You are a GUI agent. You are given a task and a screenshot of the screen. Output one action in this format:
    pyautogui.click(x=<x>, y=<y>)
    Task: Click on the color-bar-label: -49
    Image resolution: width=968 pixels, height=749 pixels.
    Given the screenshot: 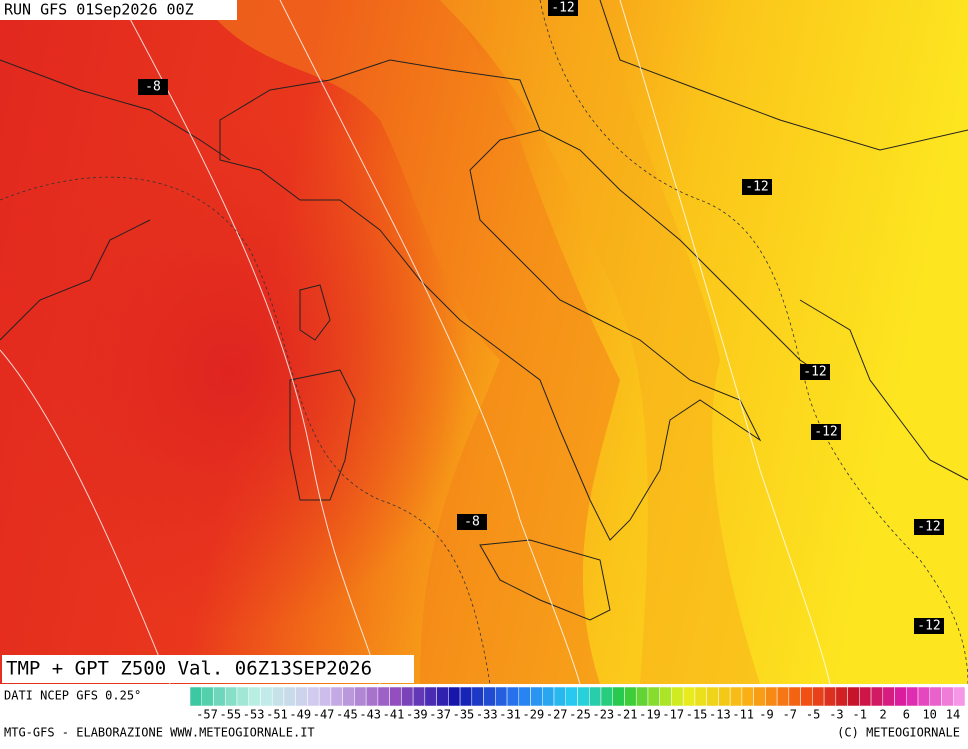 What is the action you would take?
    pyautogui.click(x=300, y=715)
    